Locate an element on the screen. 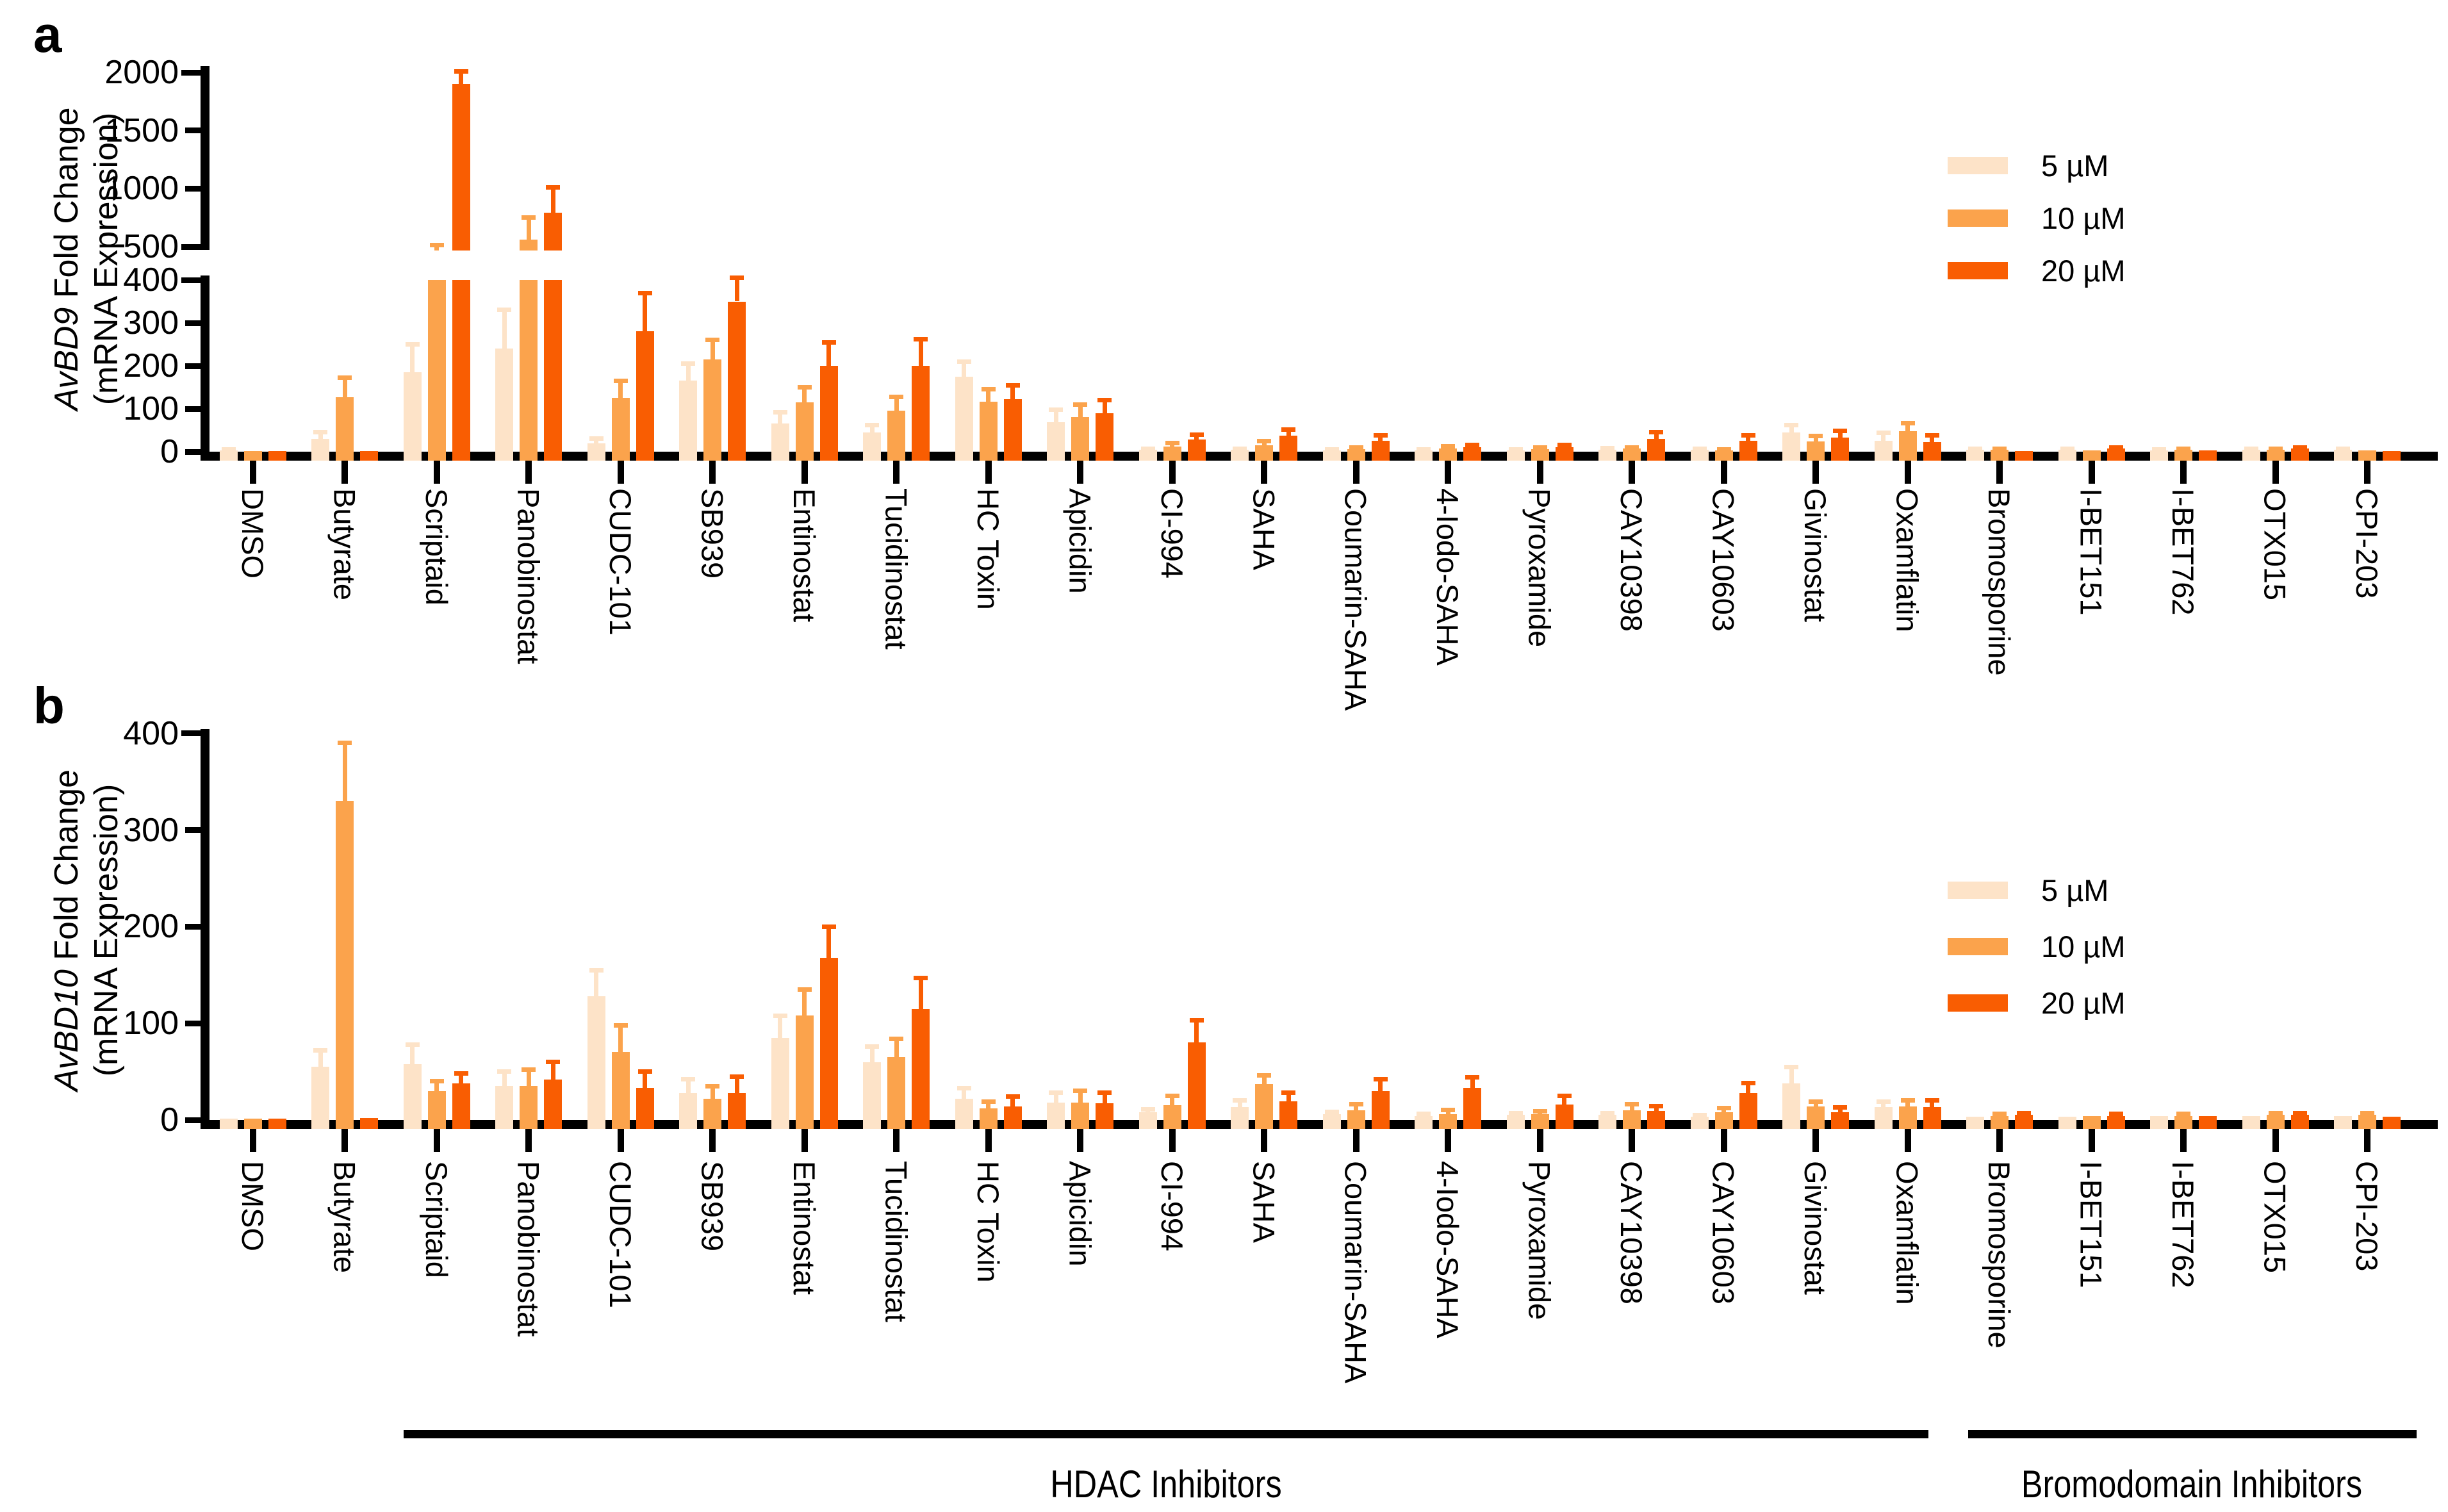 The height and width of the screenshot is (1512, 2448). bar-Scriptaid-20 µM is located at coordinates (461, 1106).